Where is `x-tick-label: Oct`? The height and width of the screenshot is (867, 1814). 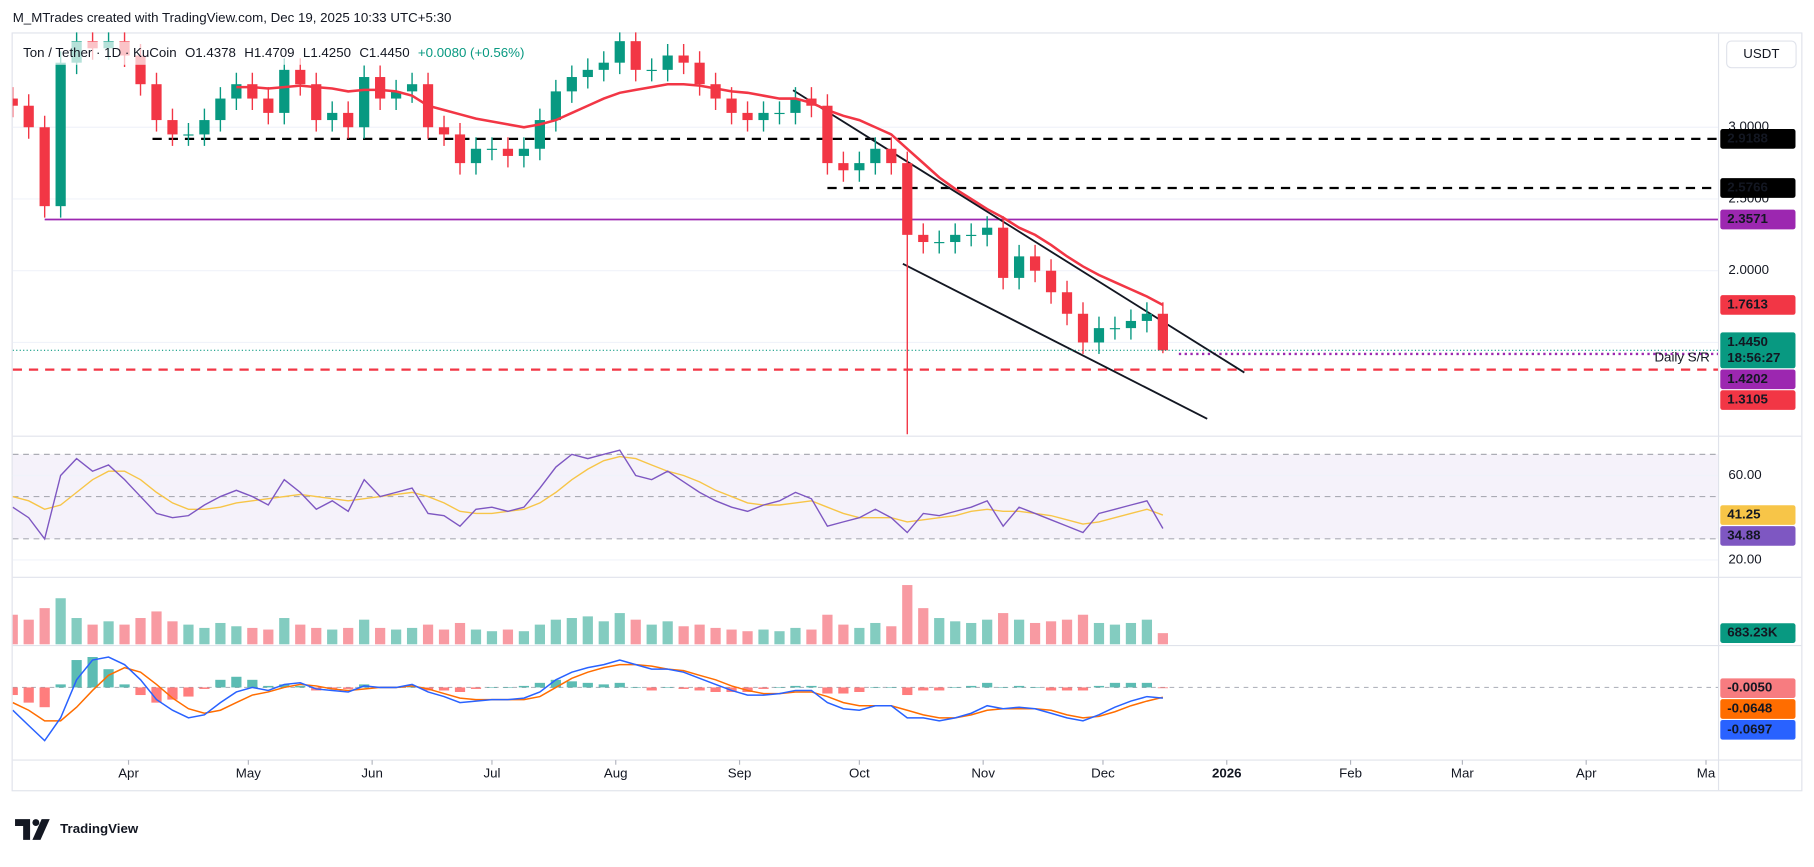
x-tick-label: Oct is located at coordinates (859, 772).